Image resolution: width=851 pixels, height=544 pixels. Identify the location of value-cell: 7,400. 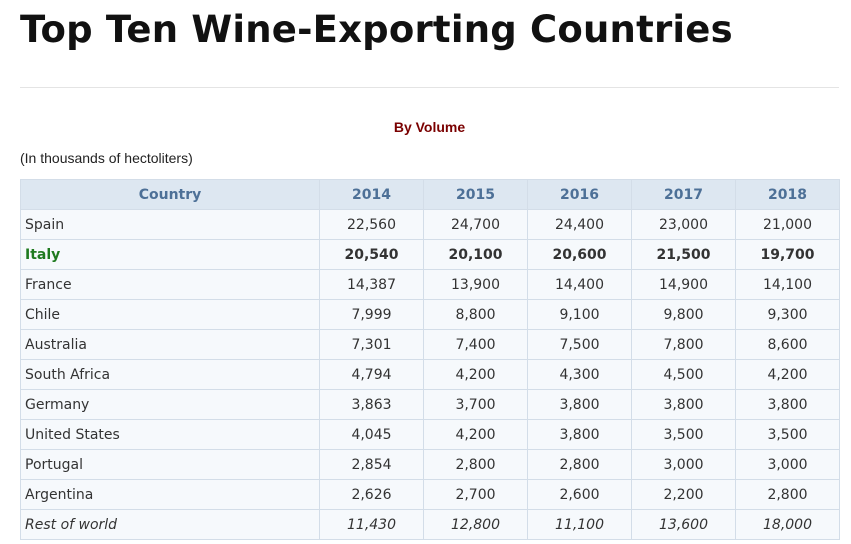
(475, 344).